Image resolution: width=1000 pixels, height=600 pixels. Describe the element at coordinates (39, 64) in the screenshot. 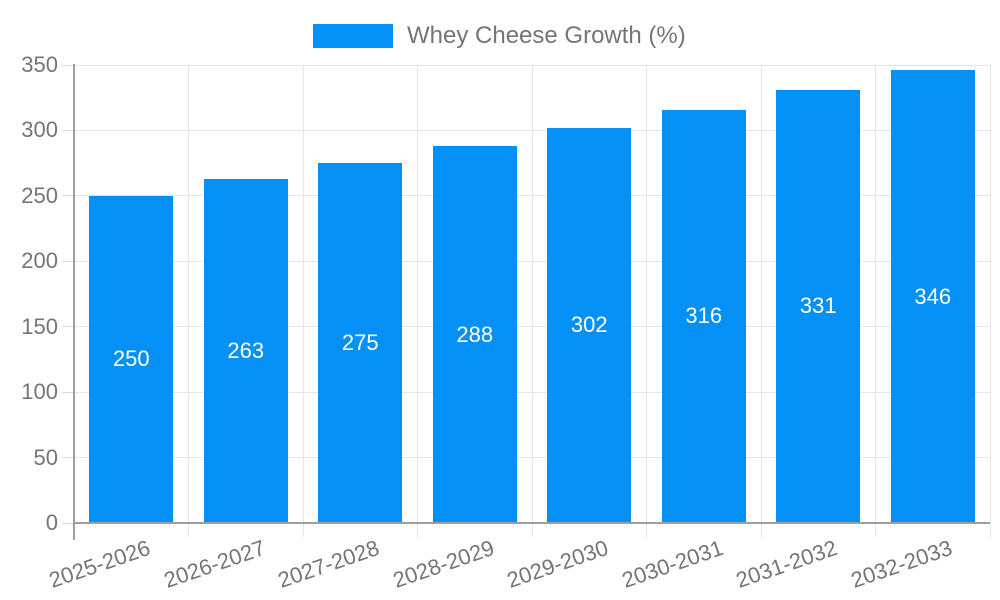

I see `y-axis-label-350: 350` at that location.